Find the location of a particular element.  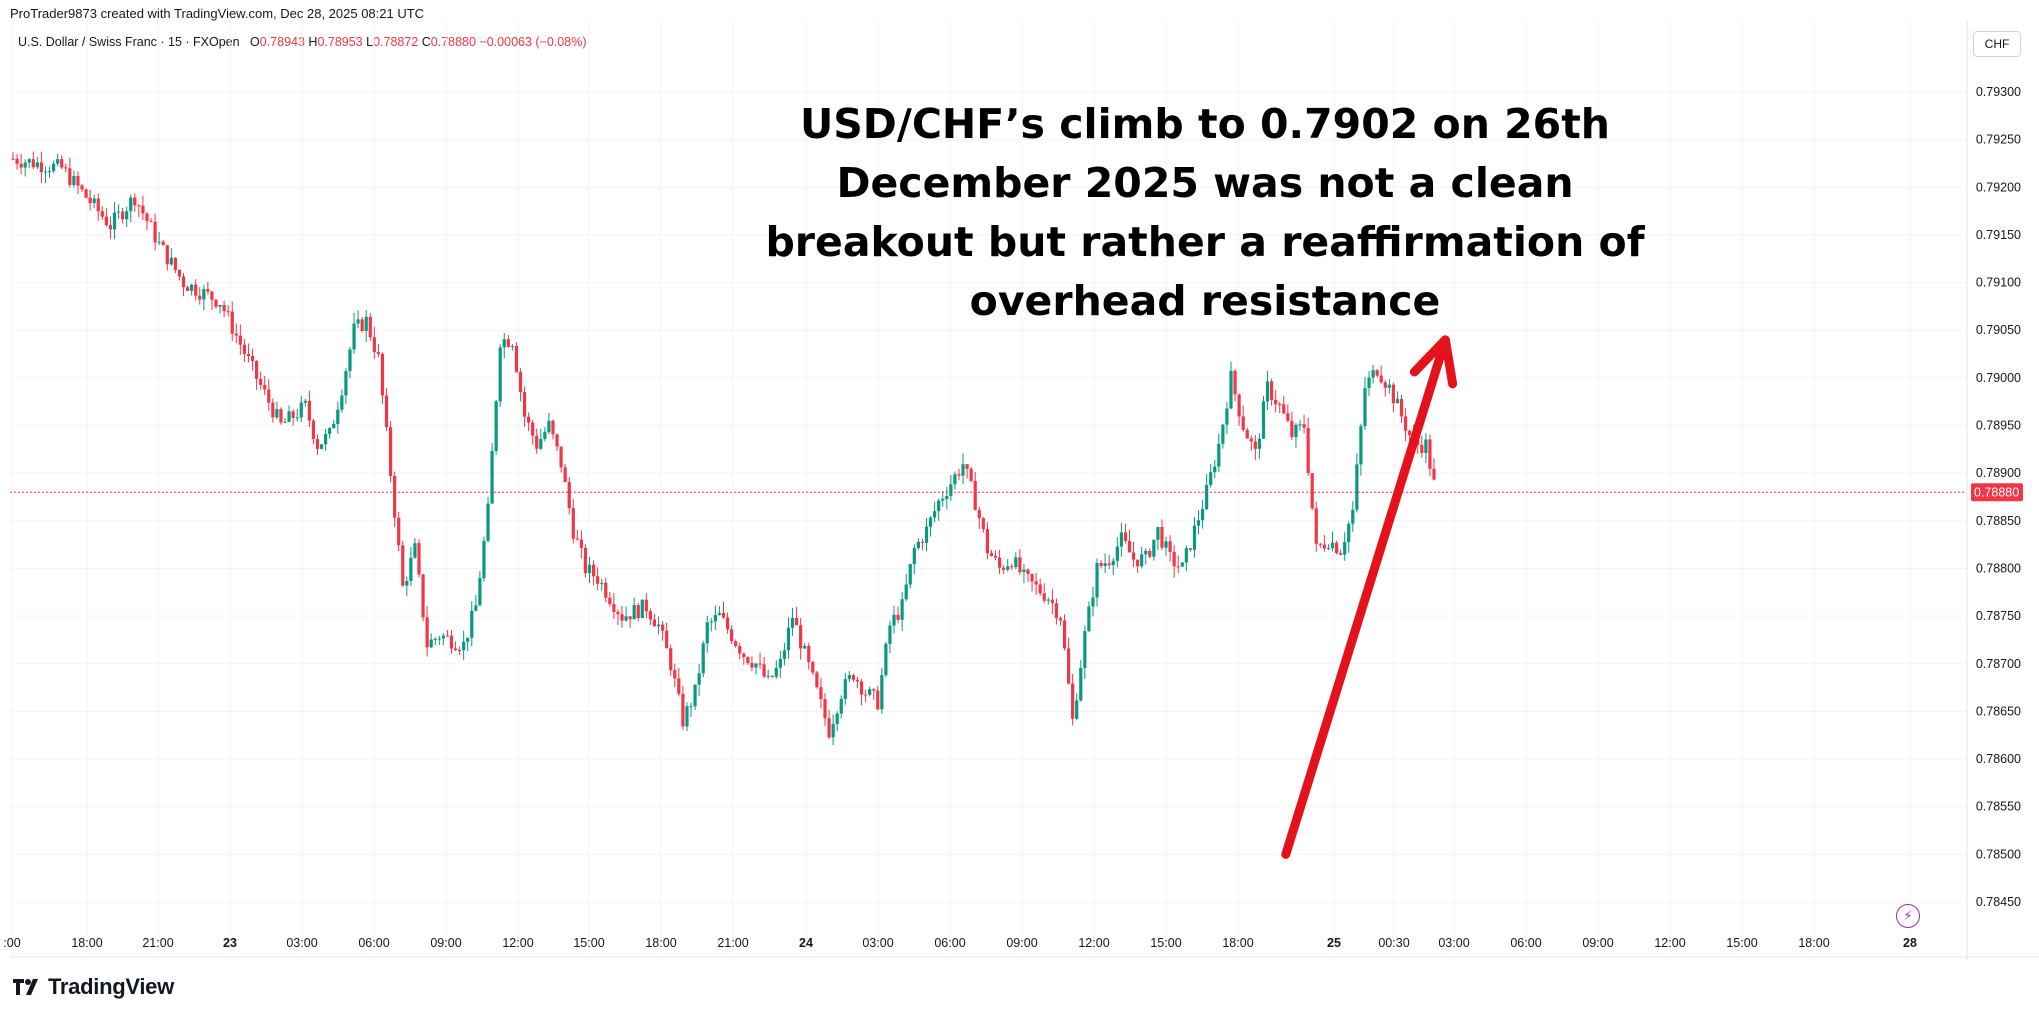

currency-button: CHF is located at coordinates (1997, 44).